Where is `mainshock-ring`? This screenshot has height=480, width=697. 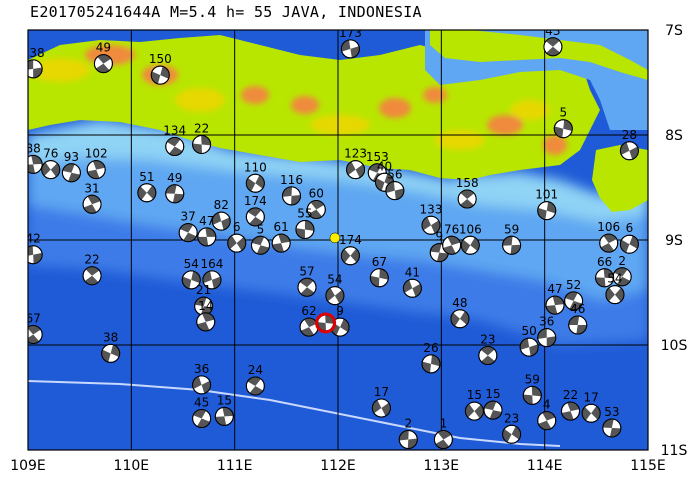
mainshock-ring is located at coordinates (326, 323).